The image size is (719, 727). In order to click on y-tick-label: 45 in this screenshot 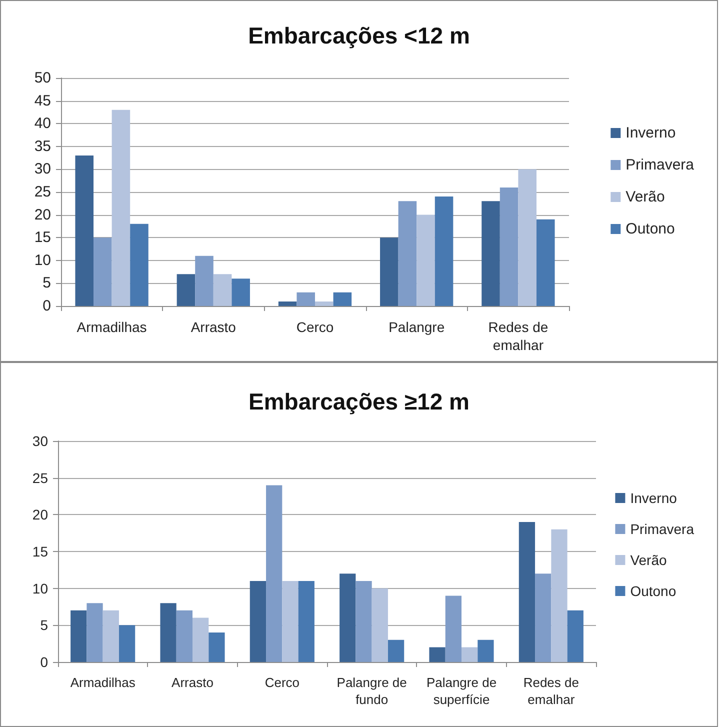, I will do `click(42, 101)`.